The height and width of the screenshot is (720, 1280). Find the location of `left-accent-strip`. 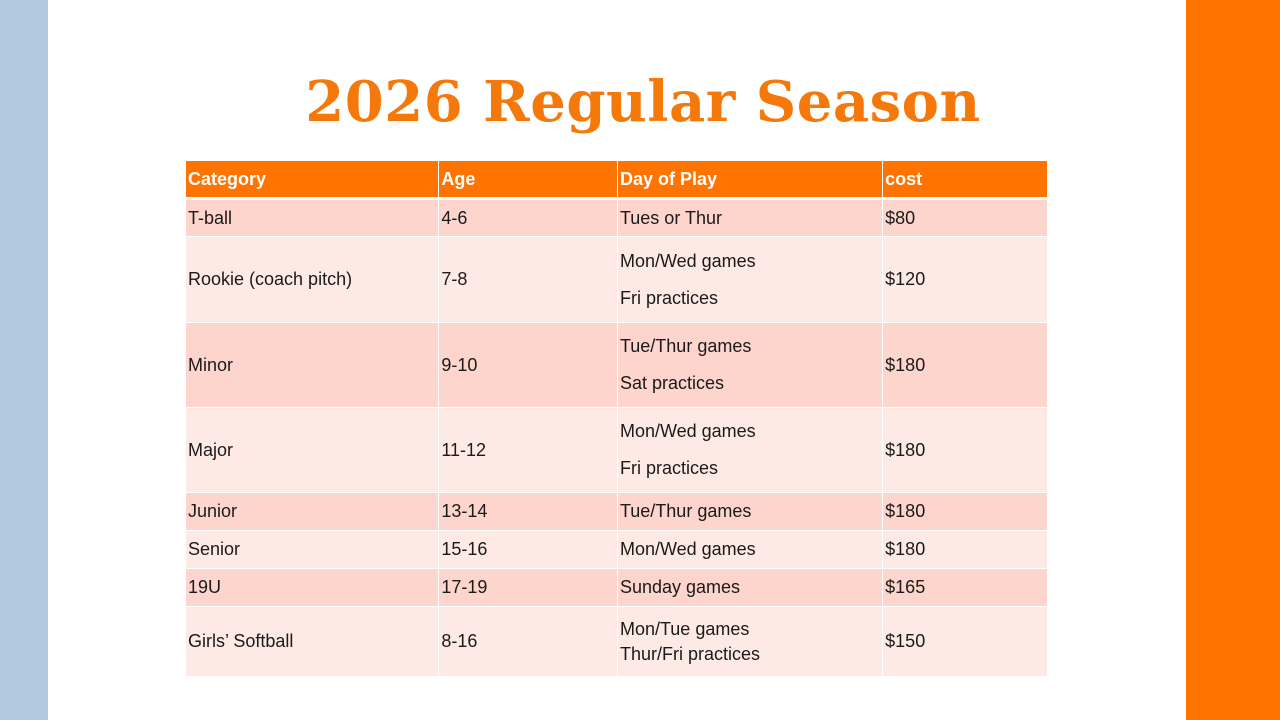

left-accent-strip is located at coordinates (24, 360).